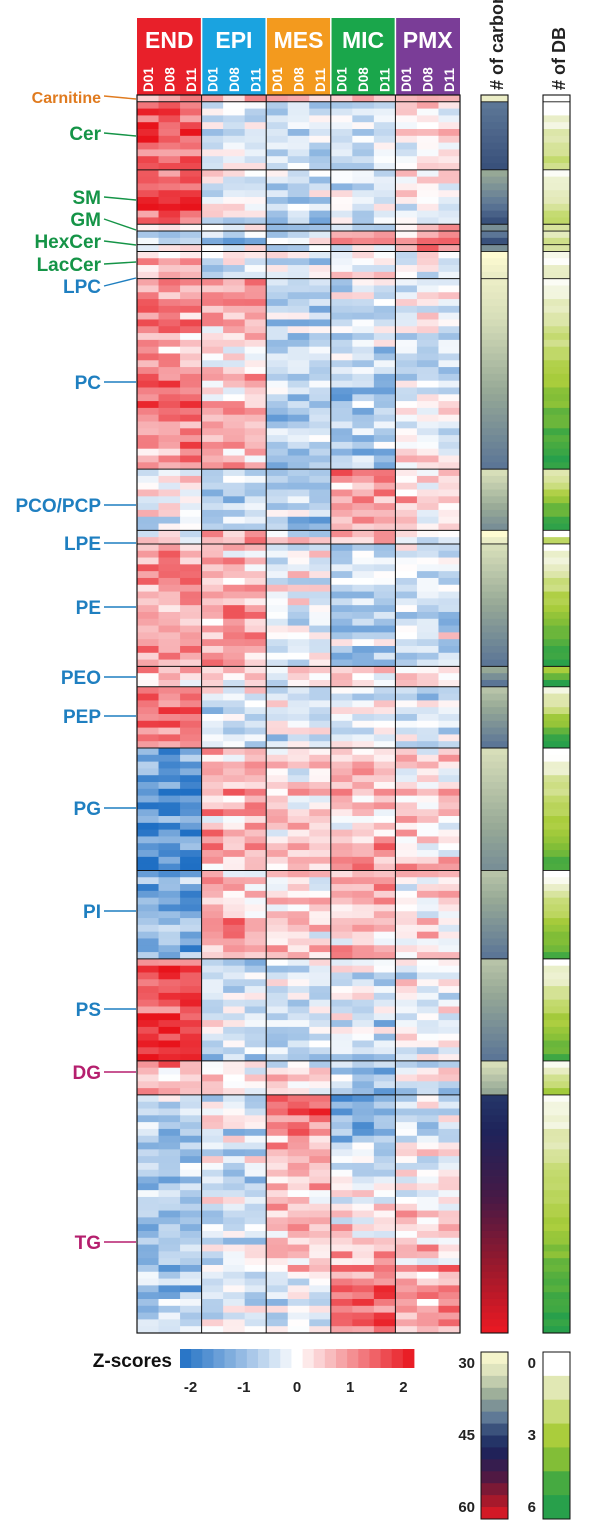 This screenshot has width=610, height=1523. Describe the element at coordinates (308, 1358) in the screenshot. I see `zscore-legend-swatch` at that location.